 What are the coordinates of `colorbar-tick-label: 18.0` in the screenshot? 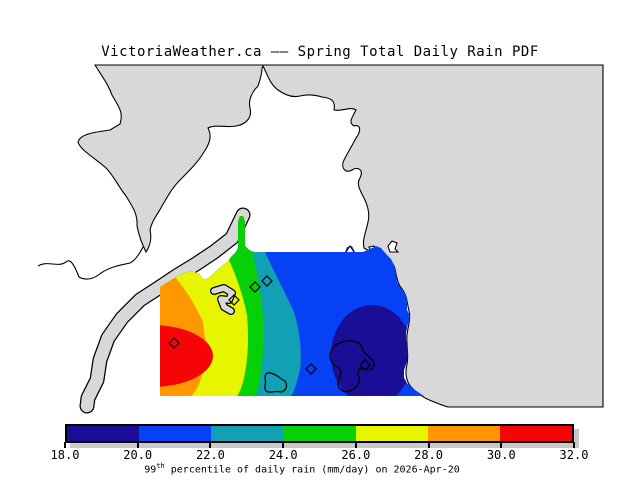 It's located at (65, 455).